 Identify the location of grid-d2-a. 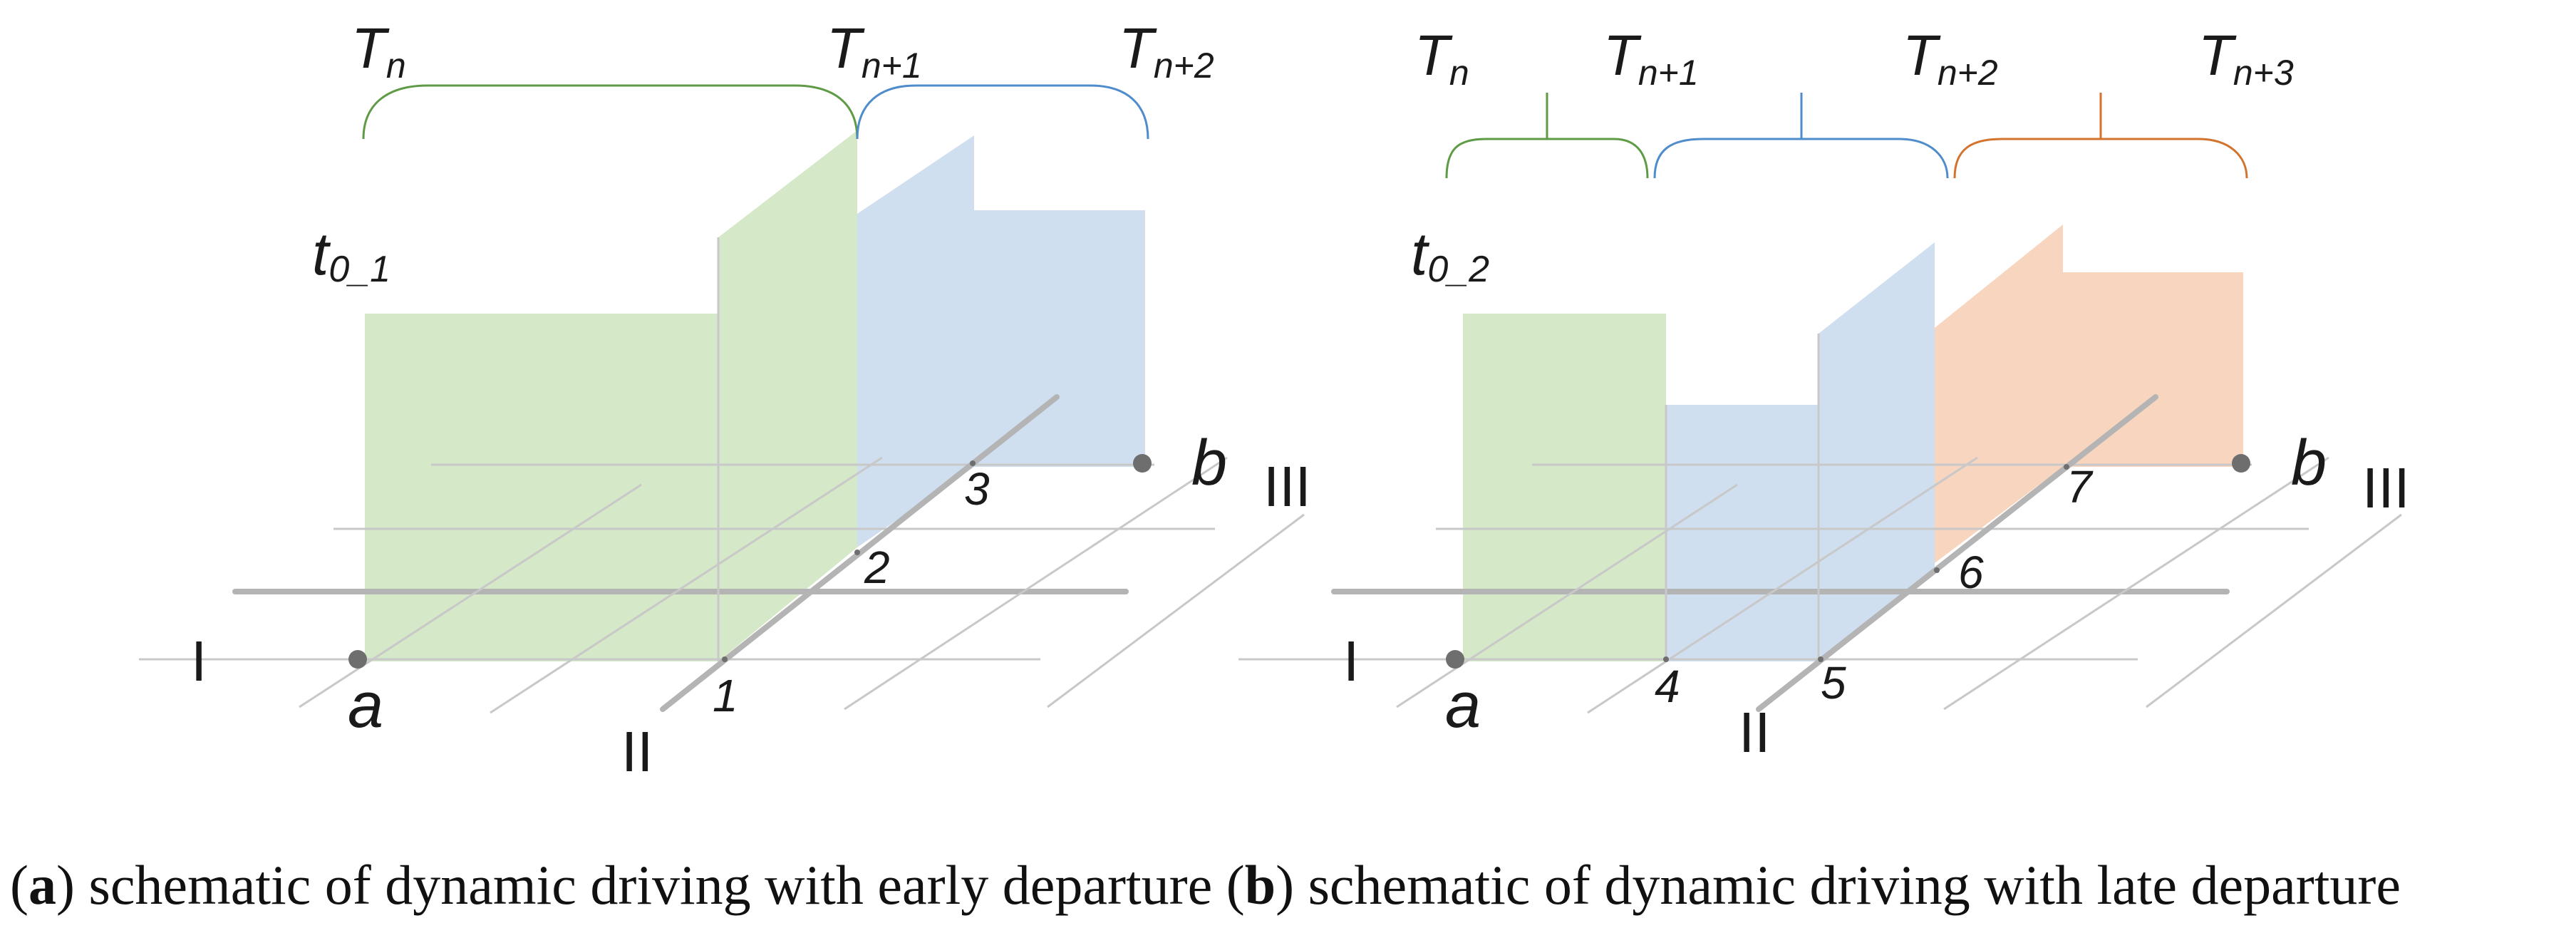
(687, 585).